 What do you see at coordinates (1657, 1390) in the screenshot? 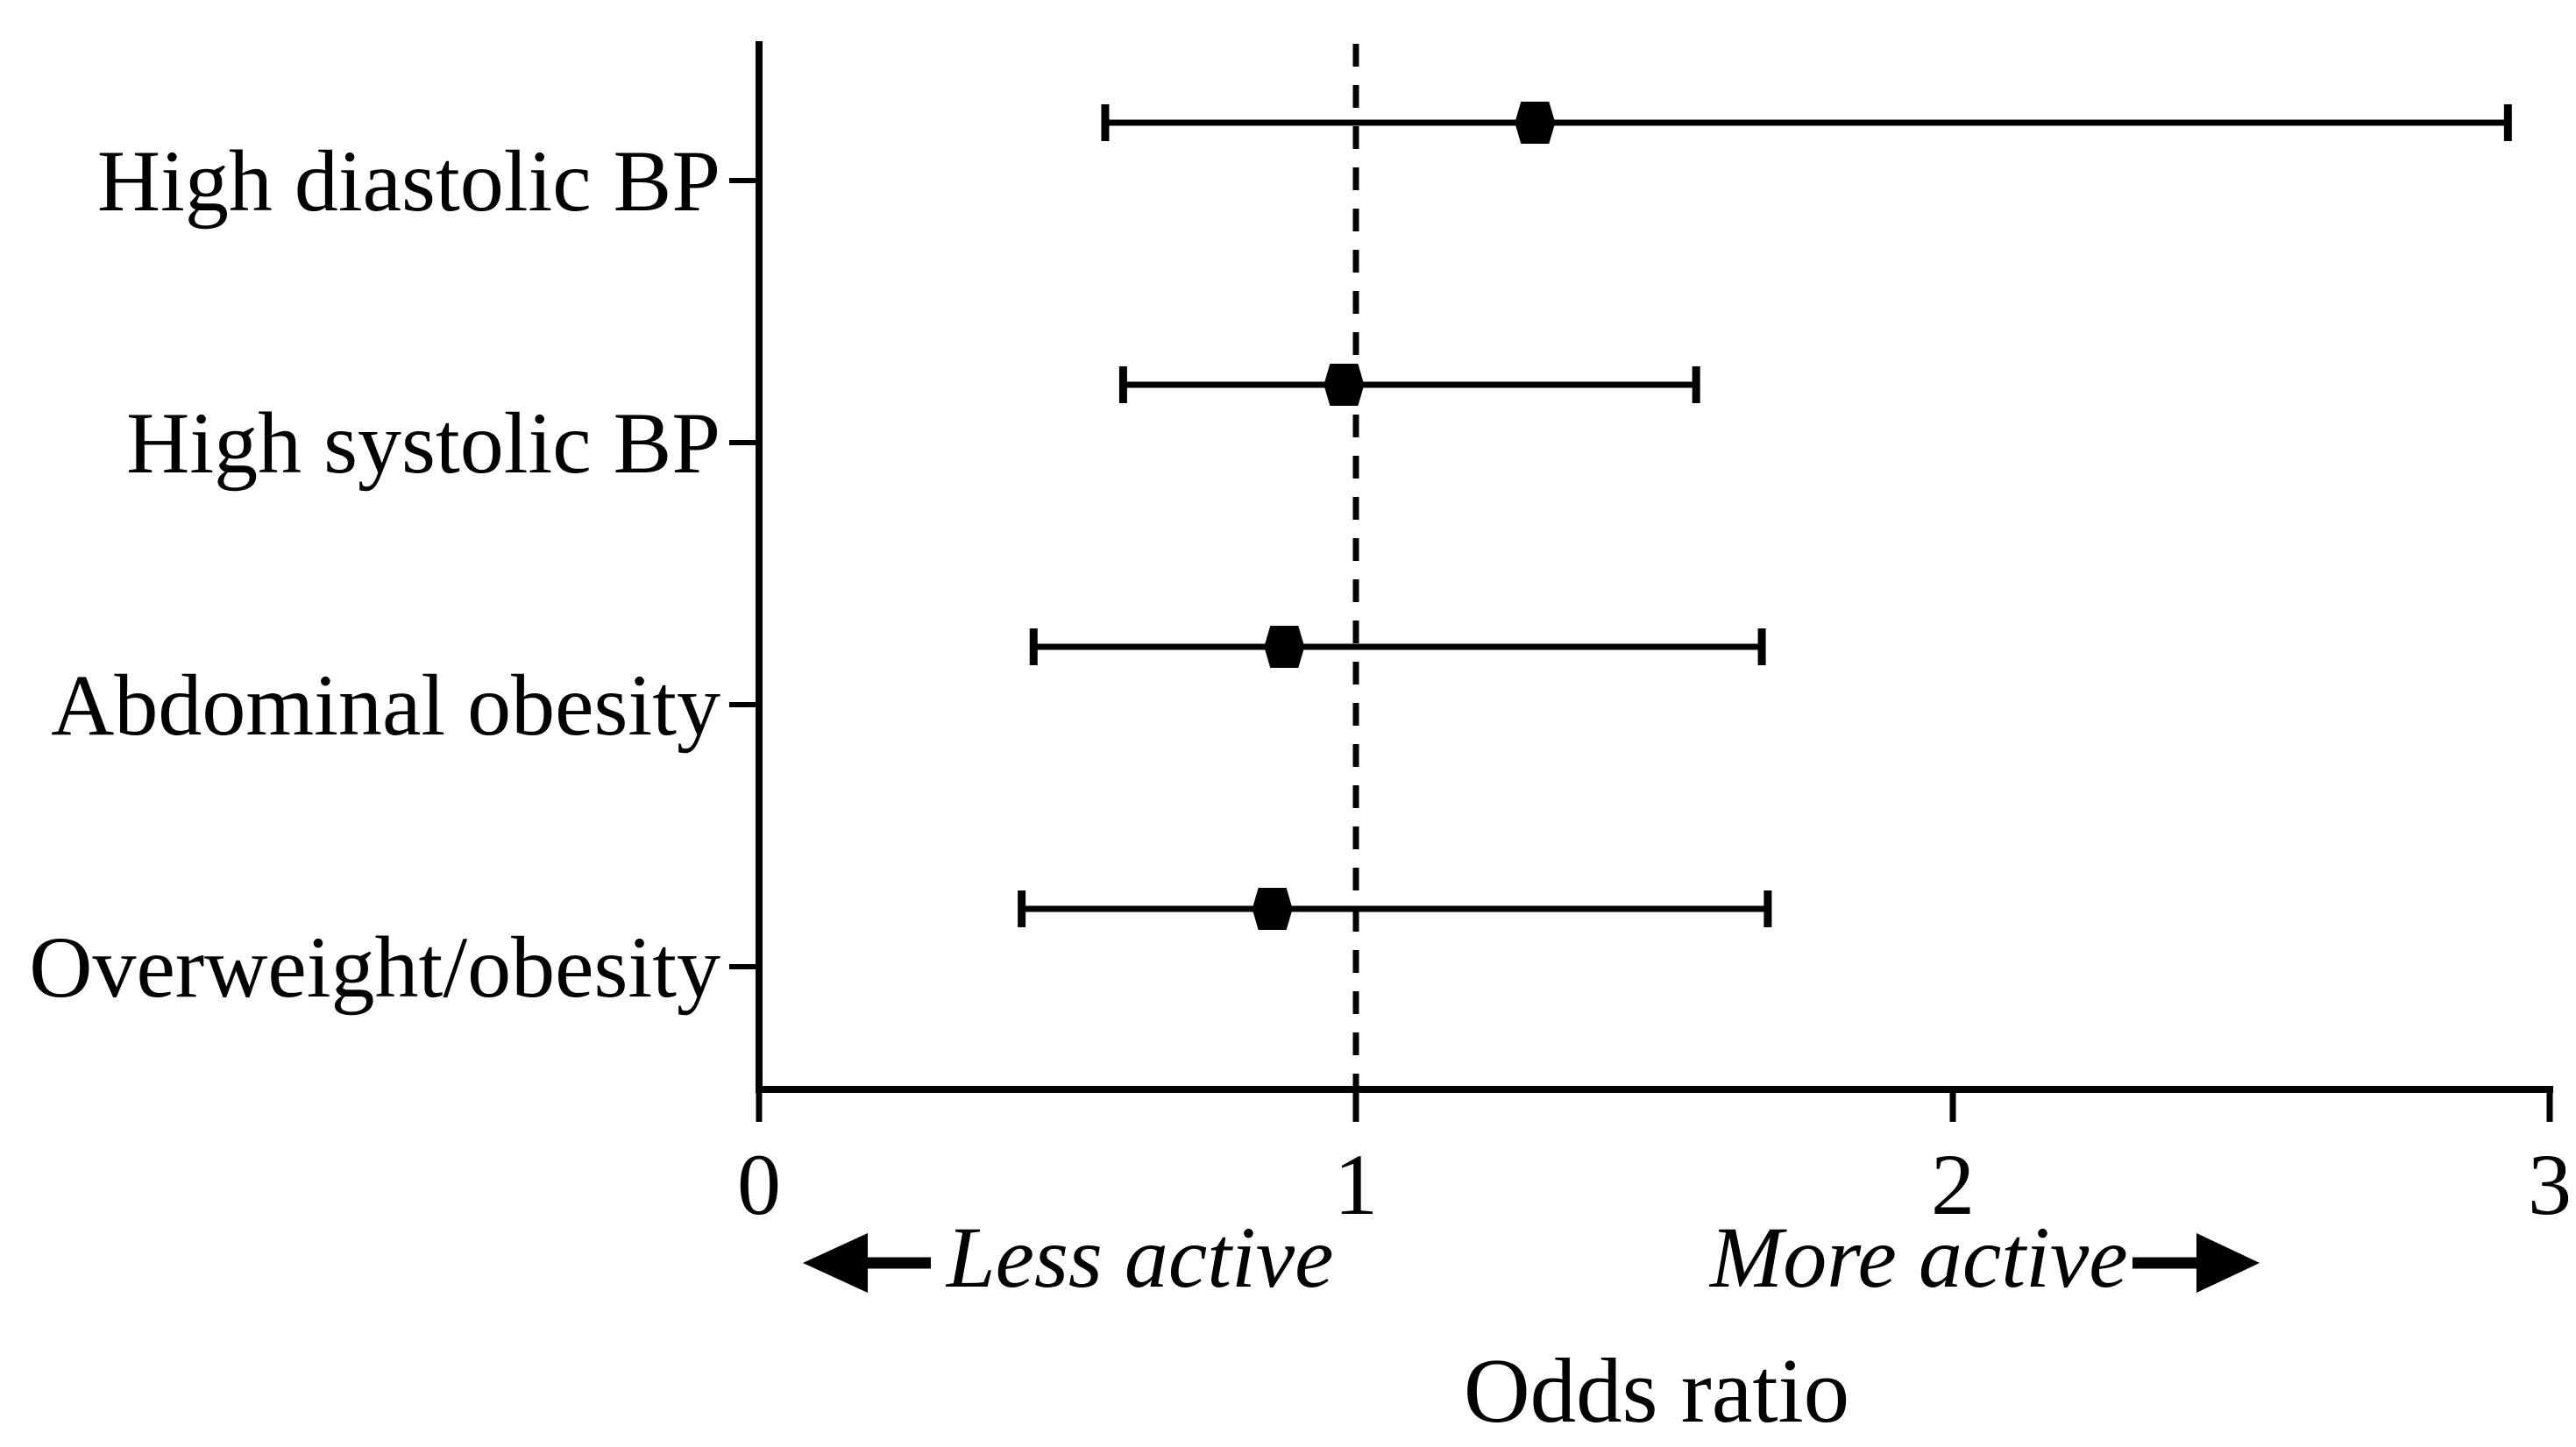
I see `x-axis-title: Odds ratio` at bounding box center [1657, 1390].